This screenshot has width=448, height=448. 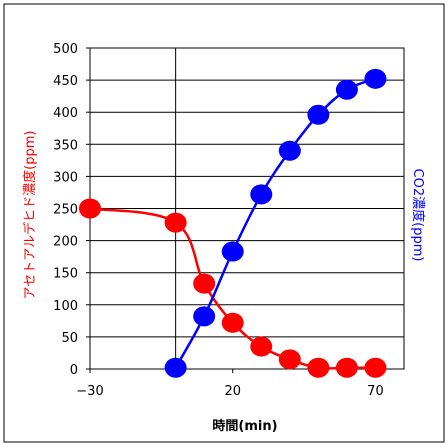 What do you see at coordinates (65, 306) in the screenshot?
I see `y-tick-label: 100` at bounding box center [65, 306].